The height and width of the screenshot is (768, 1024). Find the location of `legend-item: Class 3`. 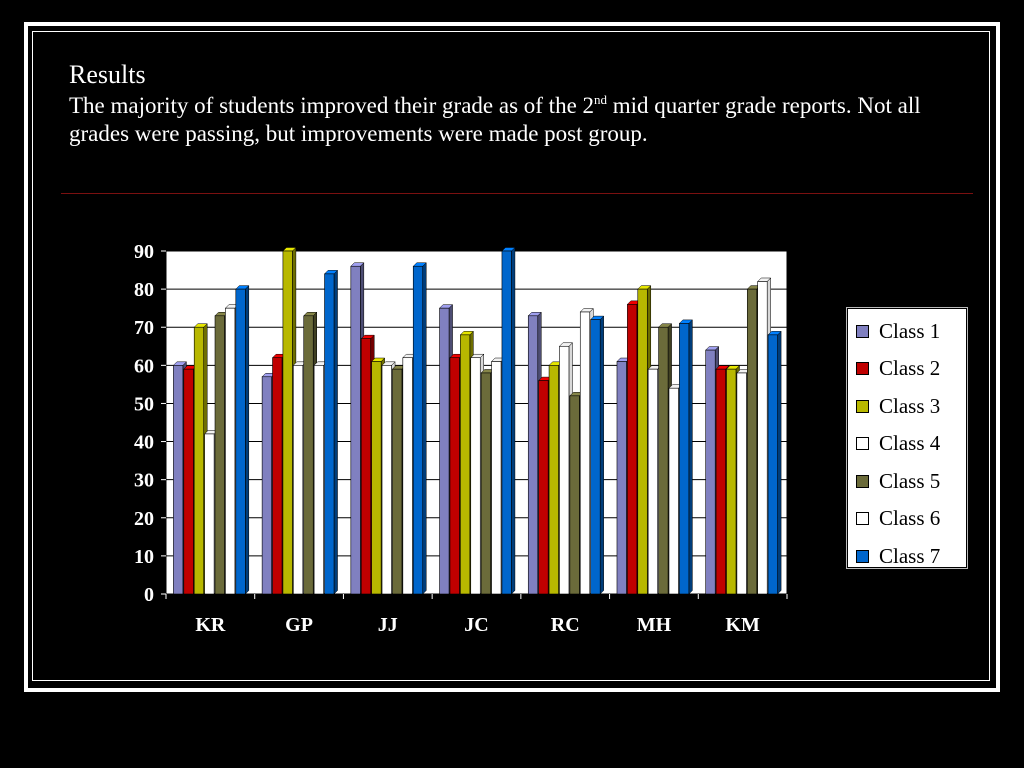

legend-item: Class 3 is located at coordinates (898, 406).